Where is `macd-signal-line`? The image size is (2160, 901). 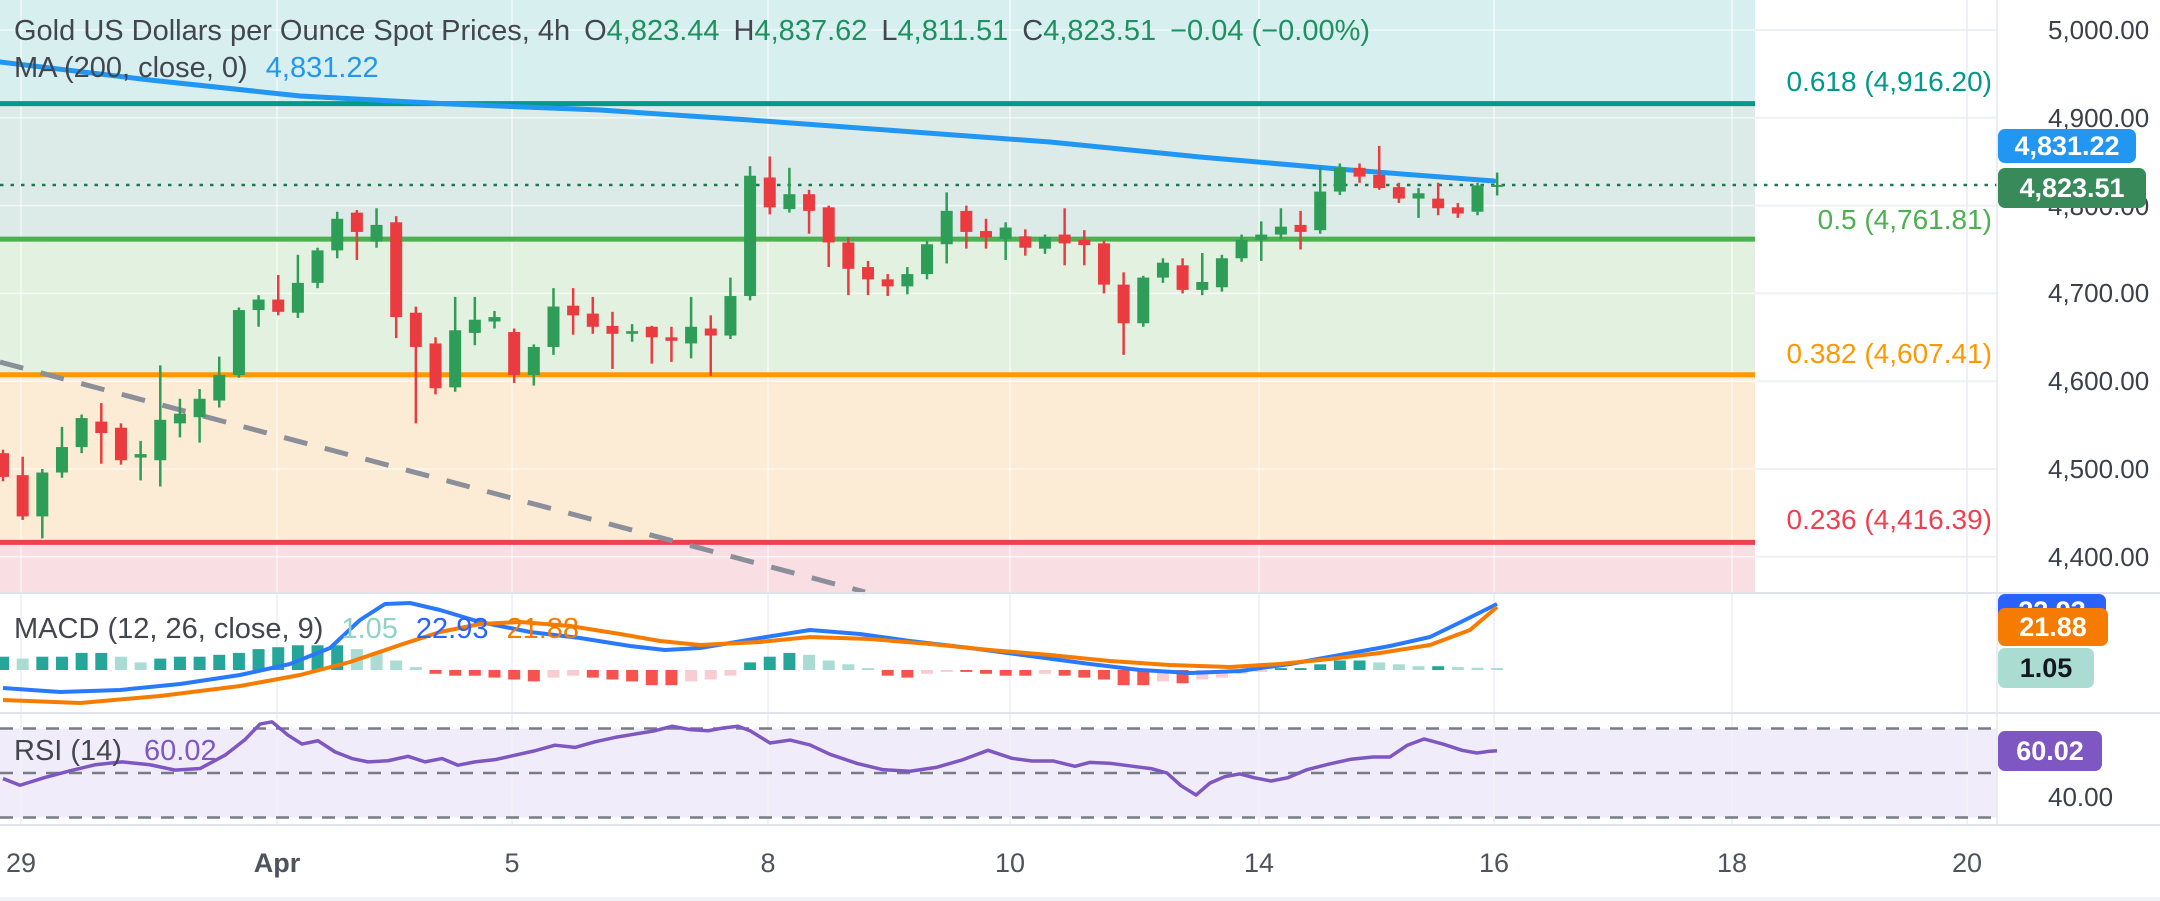
macd-signal-line is located at coordinates (750, 655).